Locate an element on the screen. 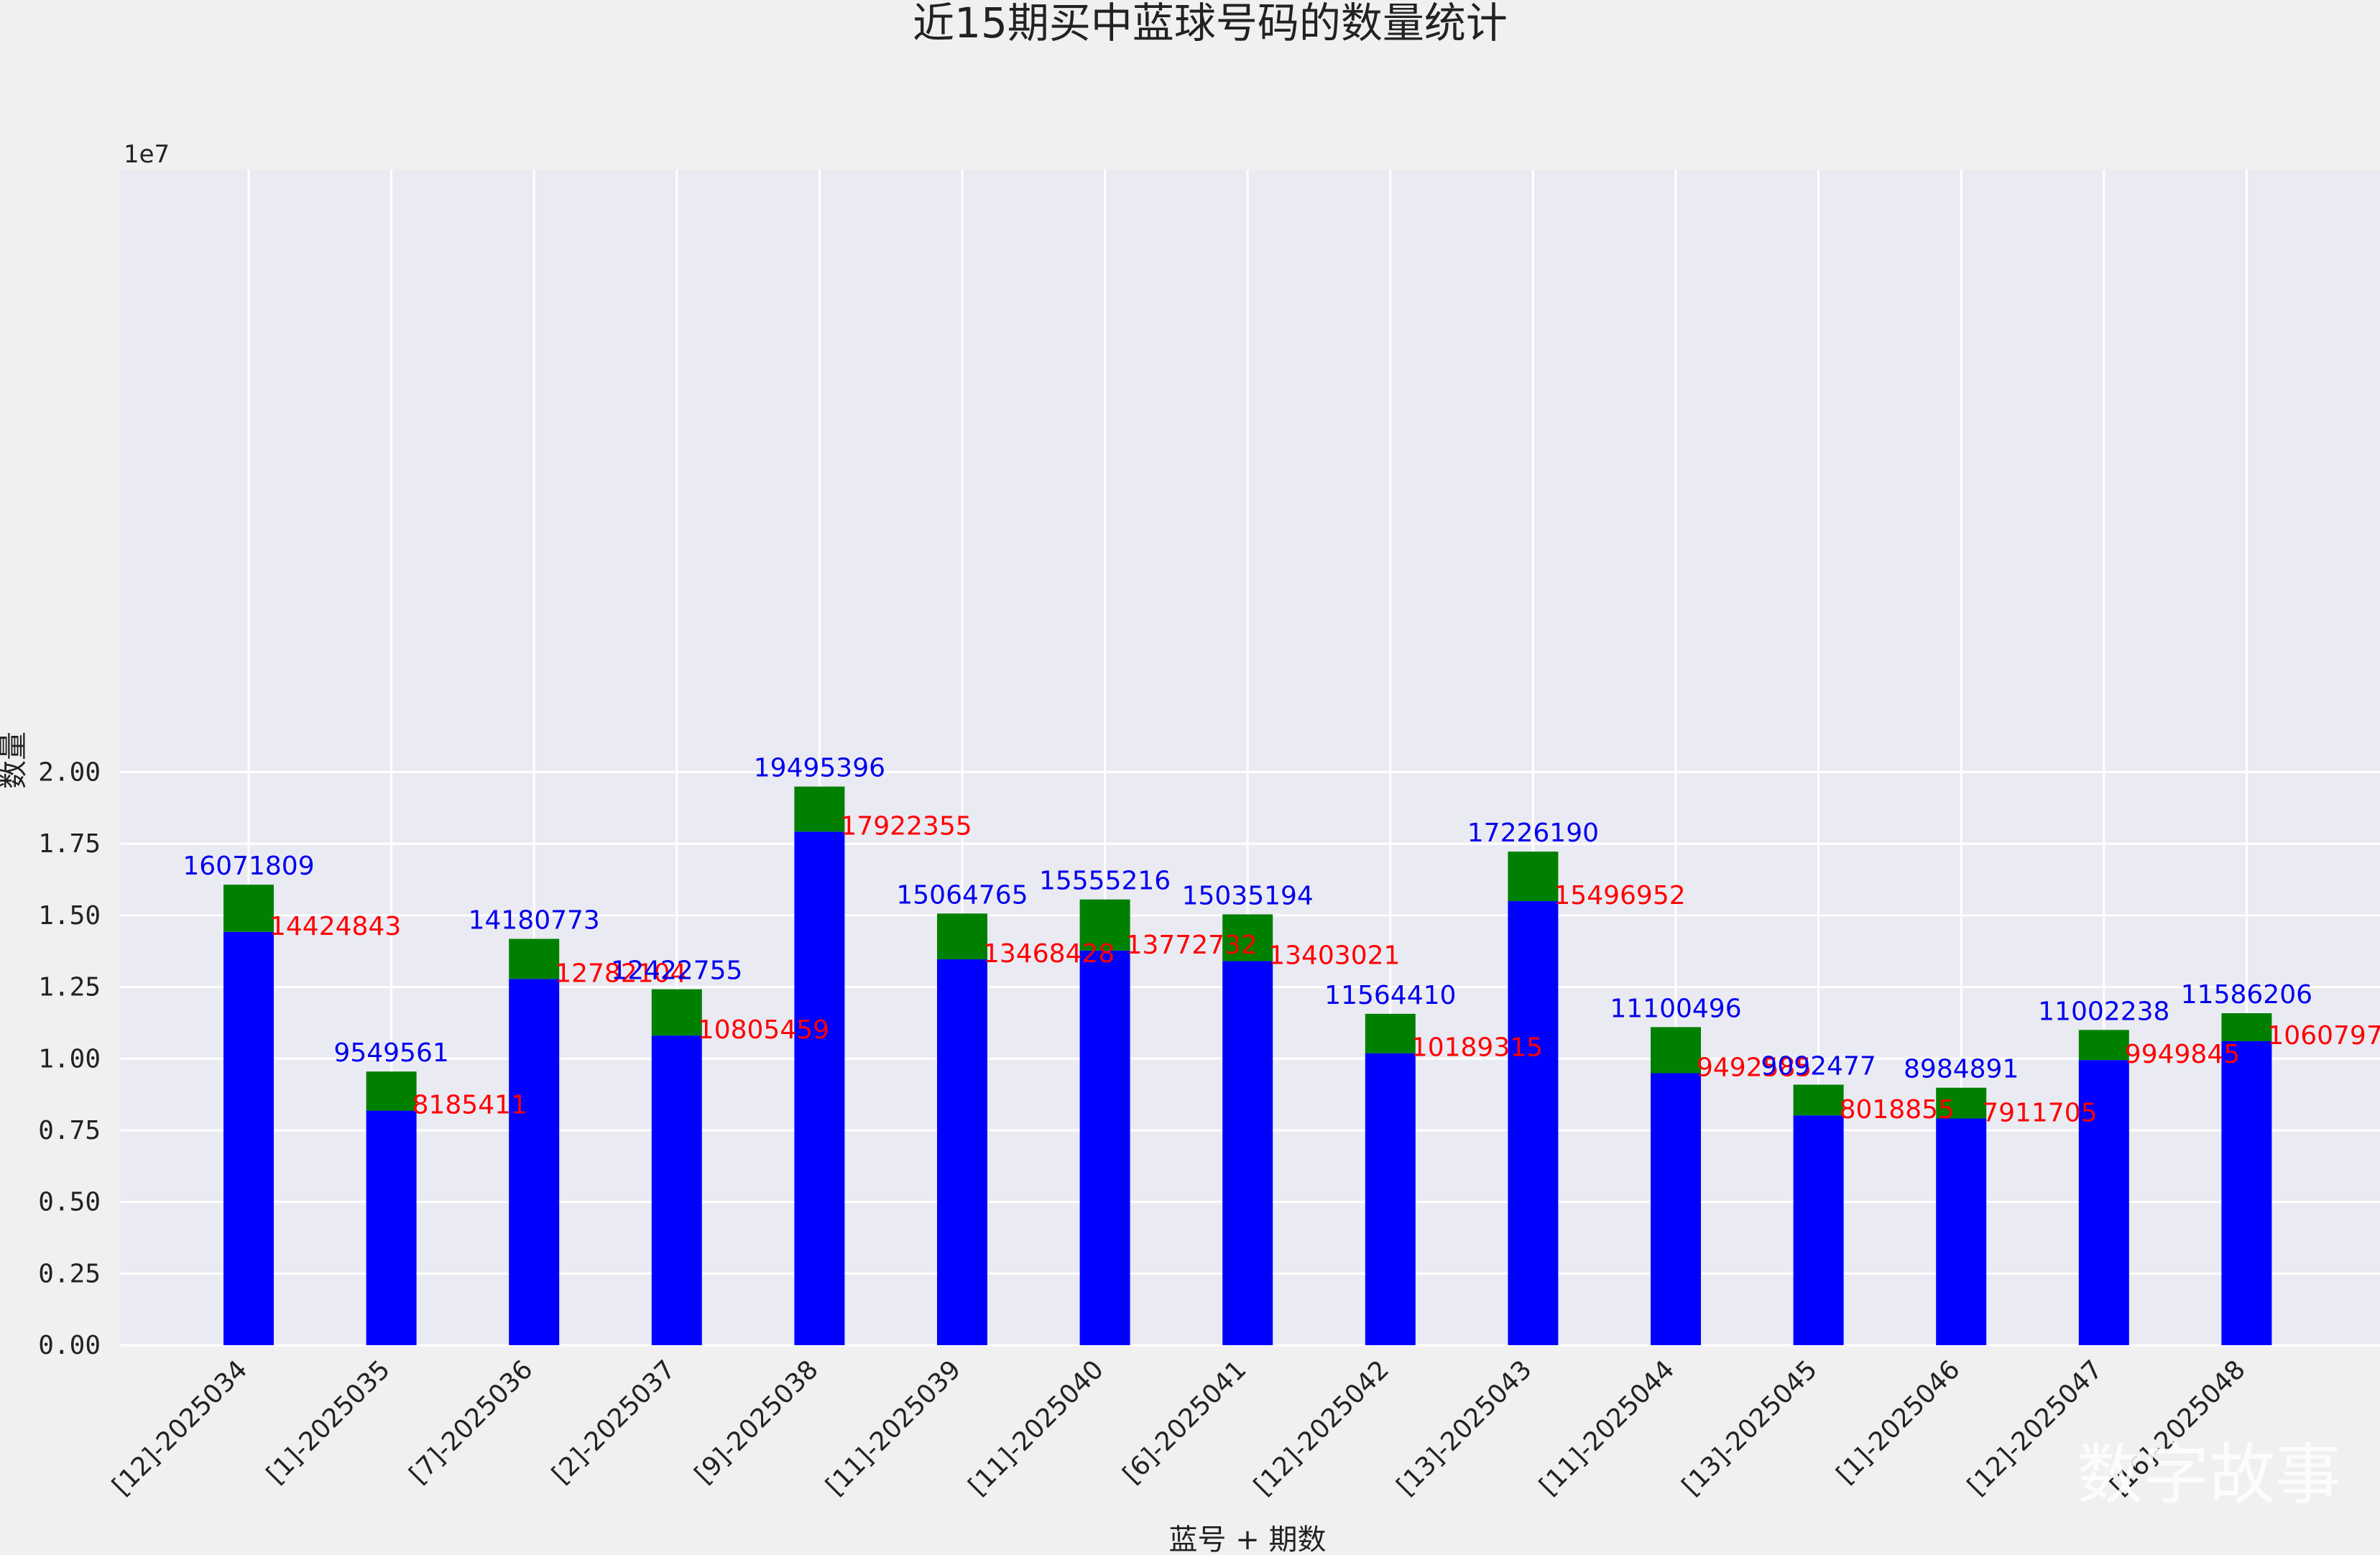  y-tick-label: 2.00 is located at coordinates (69, 773).